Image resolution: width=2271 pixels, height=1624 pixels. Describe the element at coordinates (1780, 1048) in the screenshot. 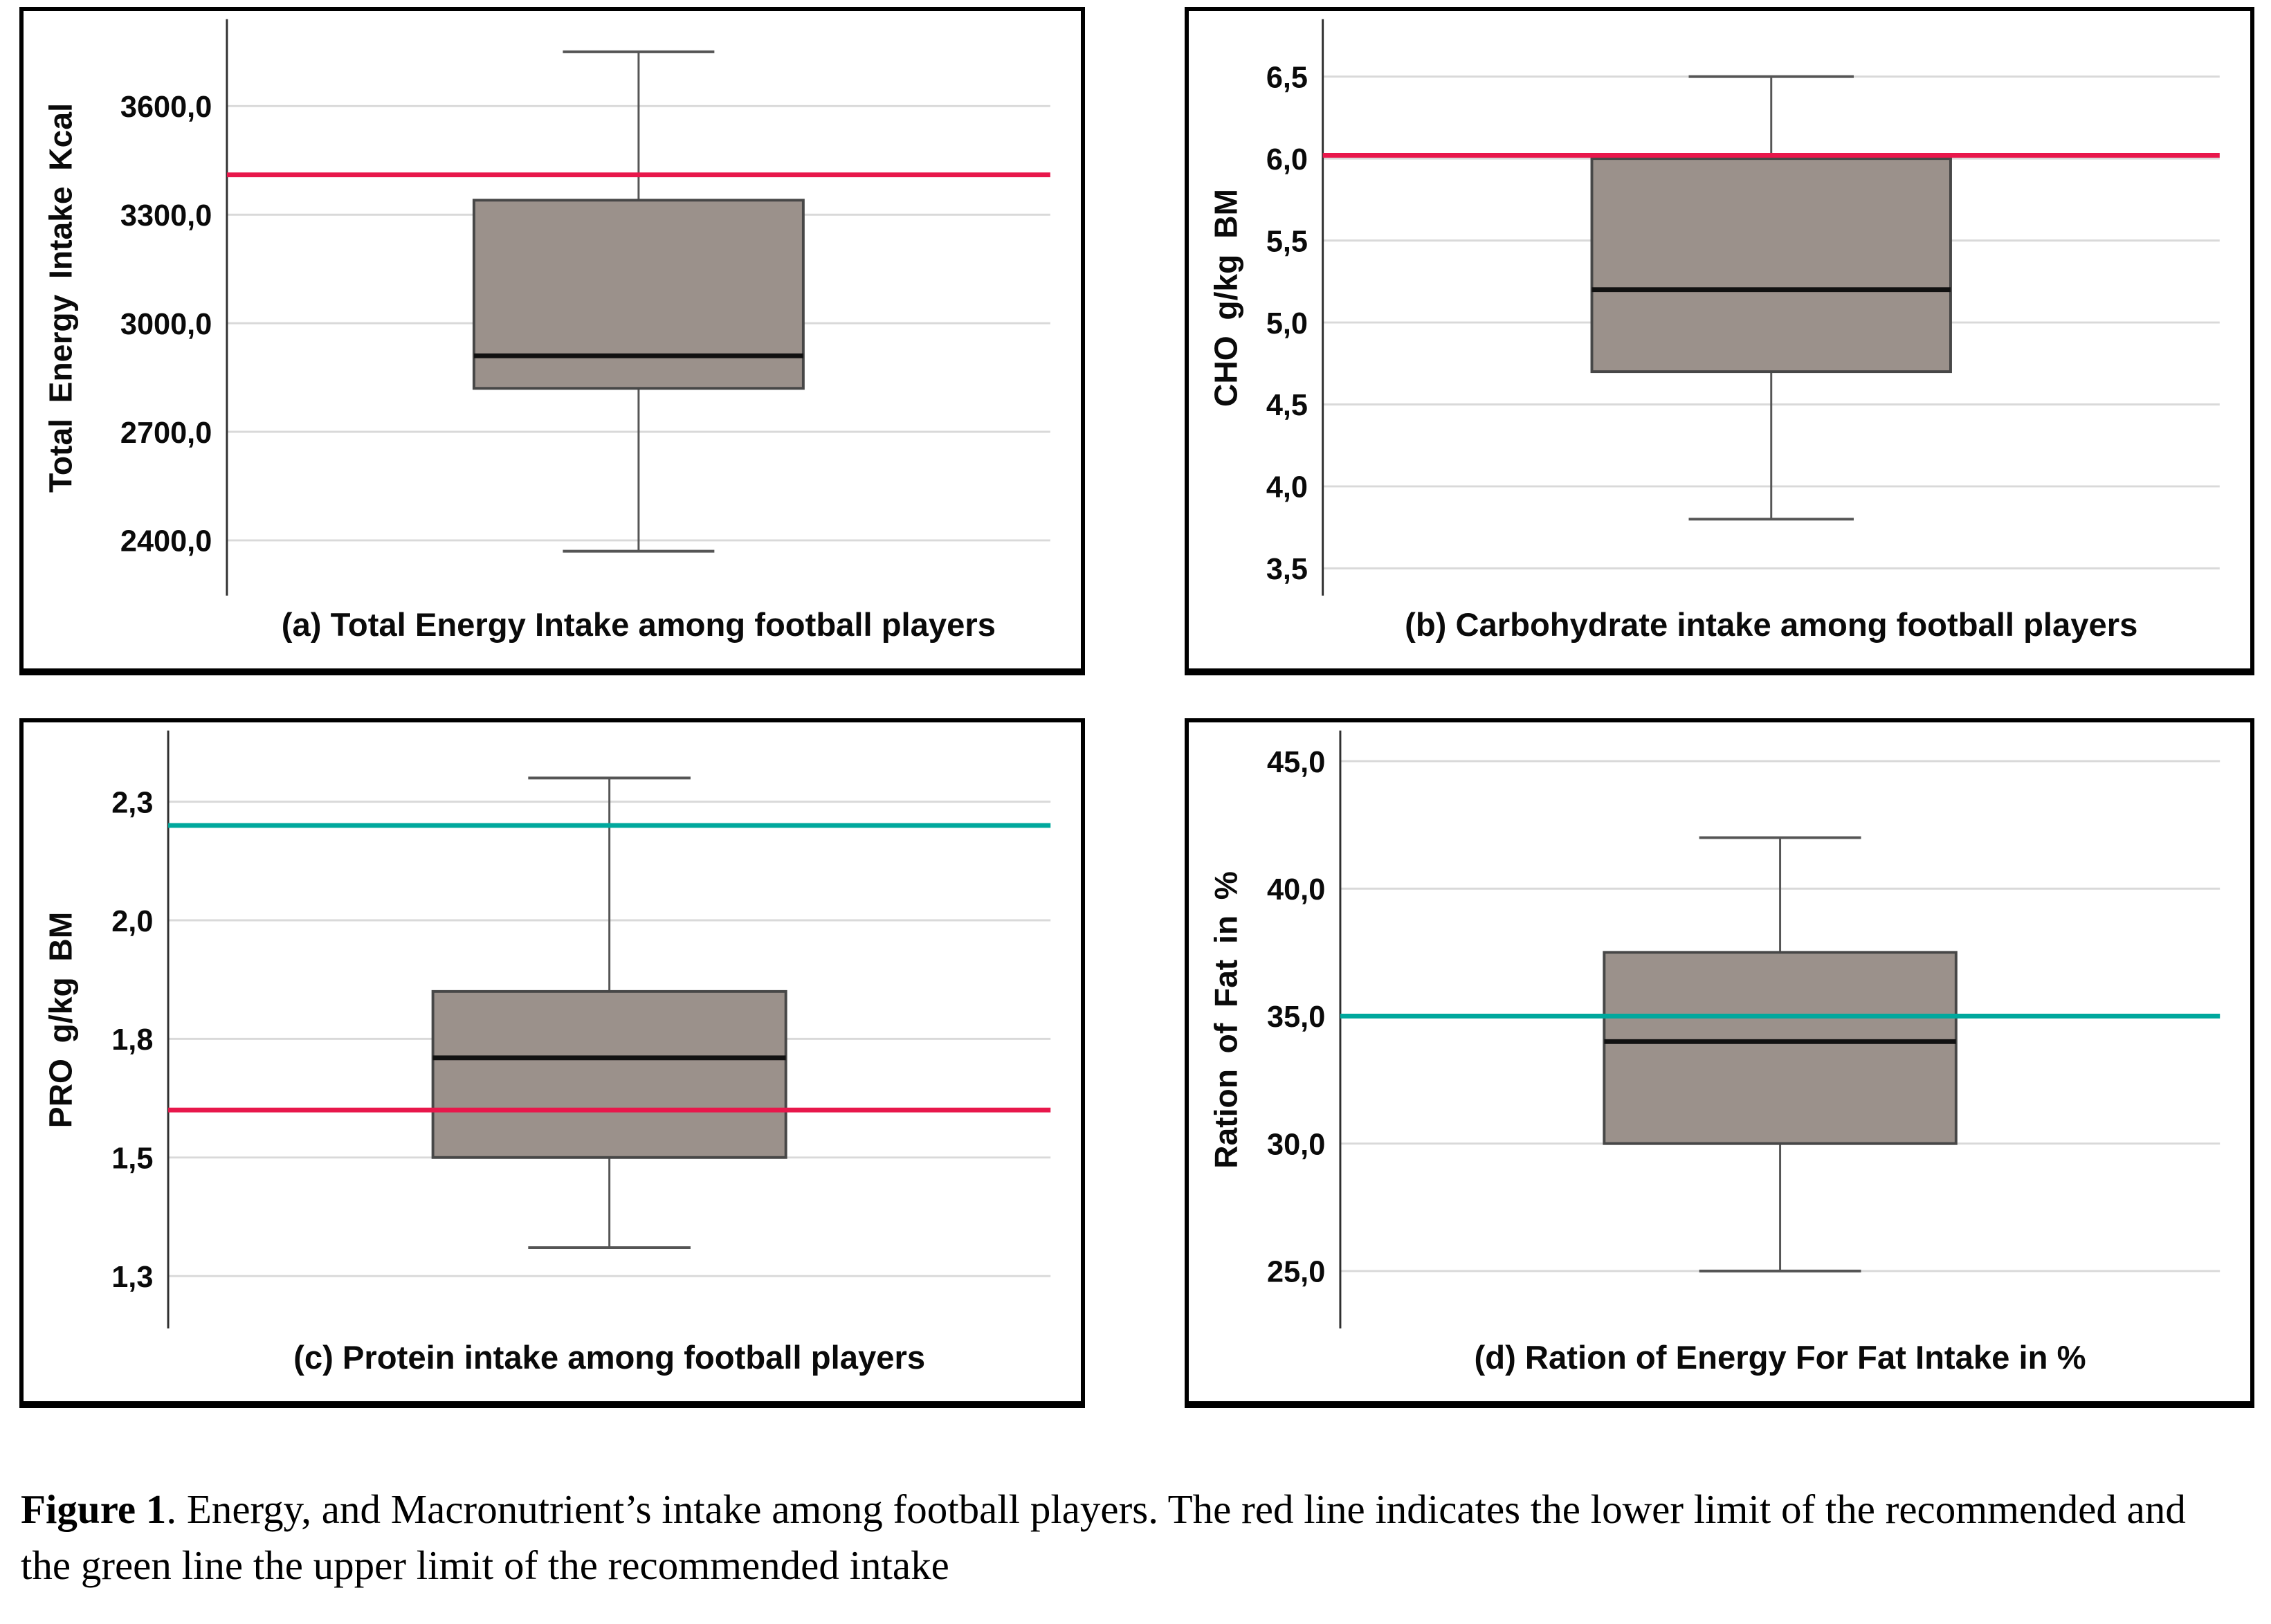

I see `box-iqr-d` at that location.